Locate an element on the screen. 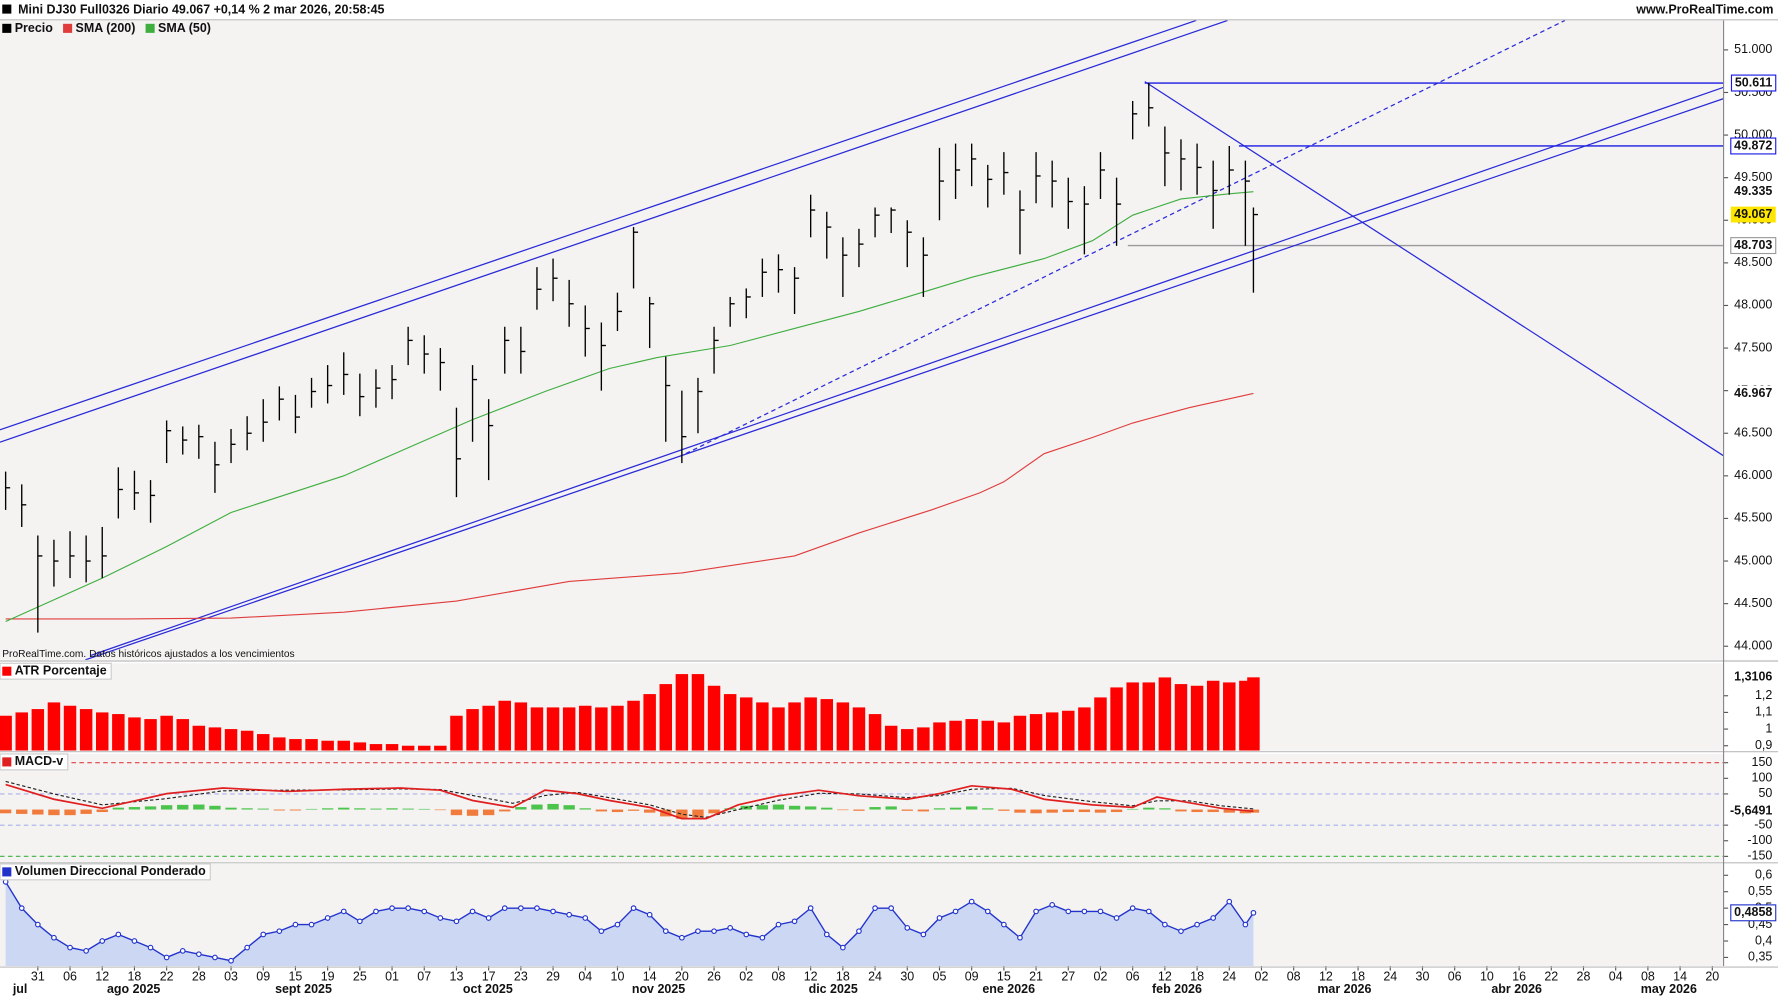 The height and width of the screenshot is (1000, 1778). last-value-label: 1,3106 is located at coordinates (1753, 677).